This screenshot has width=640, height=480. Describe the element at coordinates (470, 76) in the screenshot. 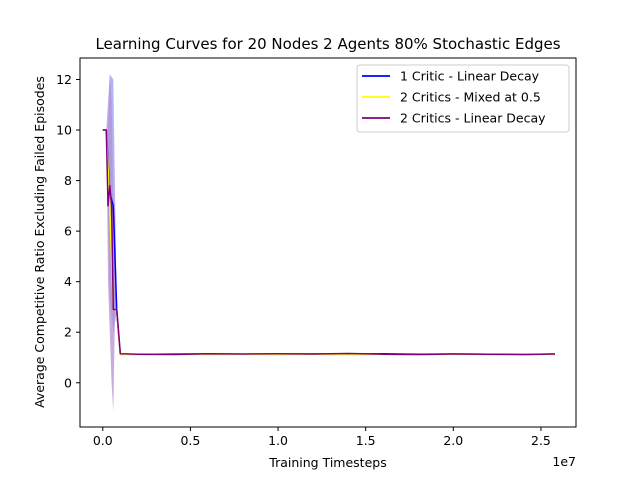

I see `legend-label-1: 1 Critic - Linear Decay` at that location.